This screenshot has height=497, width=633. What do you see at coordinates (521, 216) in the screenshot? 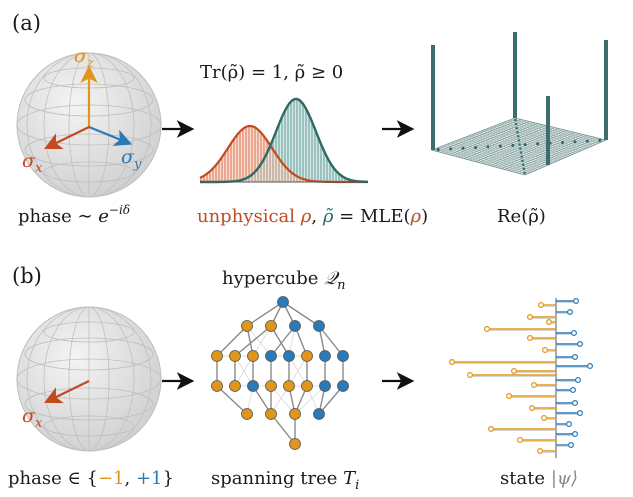
I see `caption-re-rho: Re(ρ̃)` at bounding box center [521, 216].